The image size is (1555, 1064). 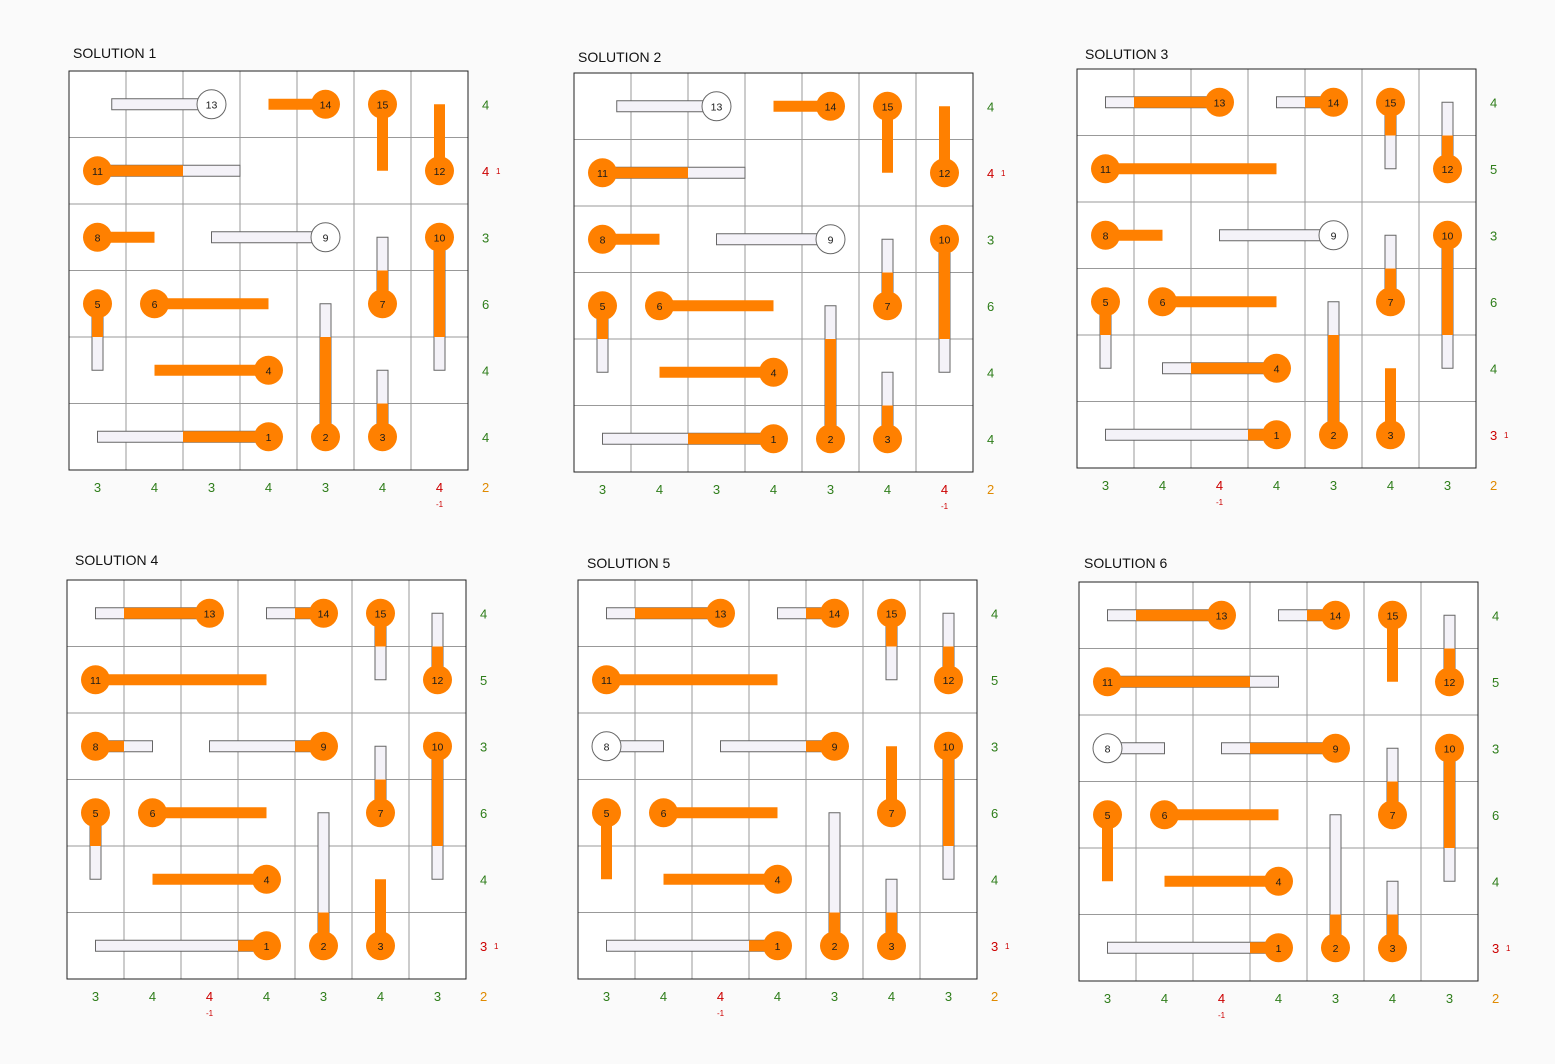 What do you see at coordinates (218, 370) in the screenshot?
I see `piece-4: 4` at bounding box center [218, 370].